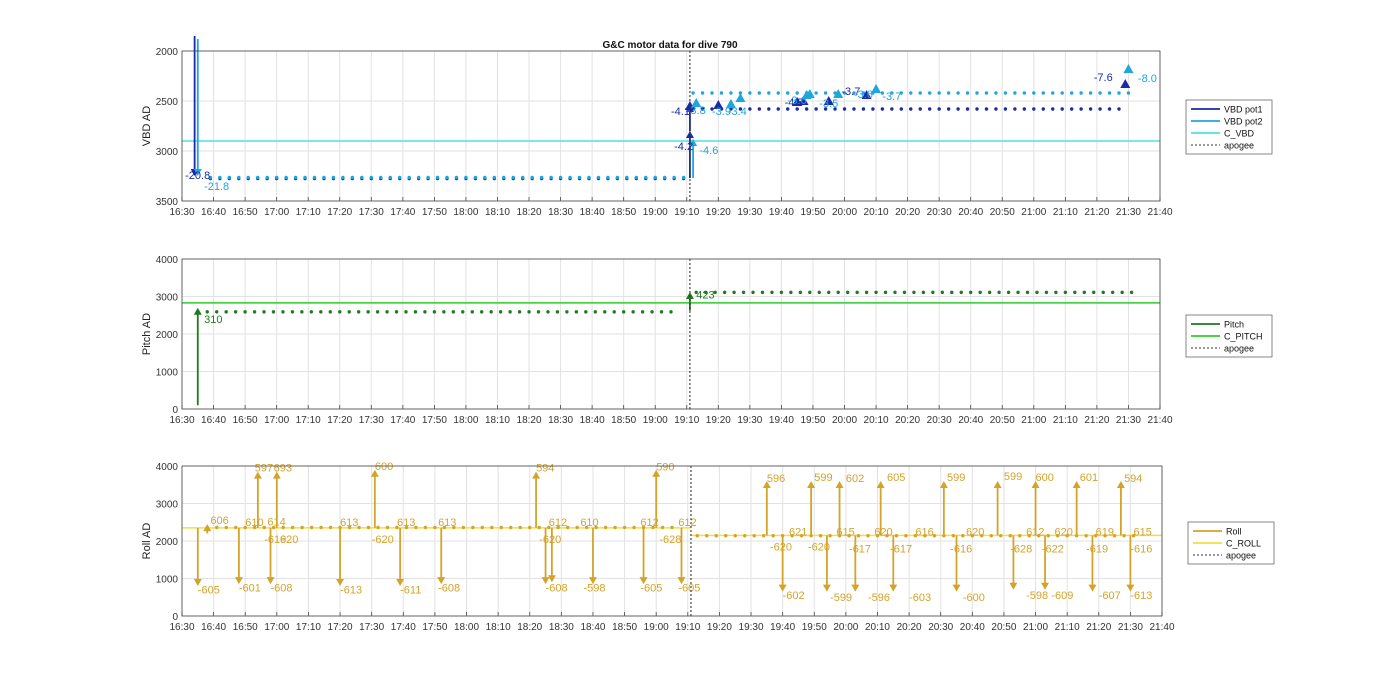 This screenshot has width=1400, height=693. Describe the element at coordinates (670, 540) in the screenshot. I see `data-label: -628` at that location.